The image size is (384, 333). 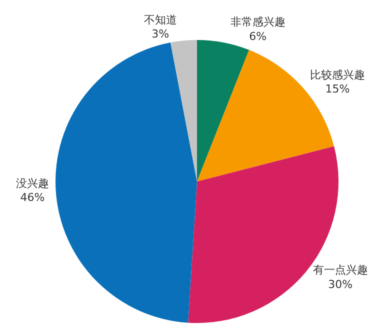 I want to click on data-label: 30%, so click(x=340, y=284).